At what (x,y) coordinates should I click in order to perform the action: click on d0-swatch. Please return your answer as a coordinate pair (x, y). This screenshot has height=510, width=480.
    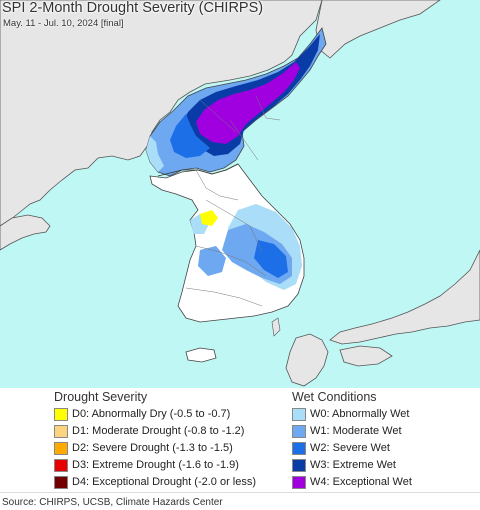
    Looking at the image, I should click on (61, 414).